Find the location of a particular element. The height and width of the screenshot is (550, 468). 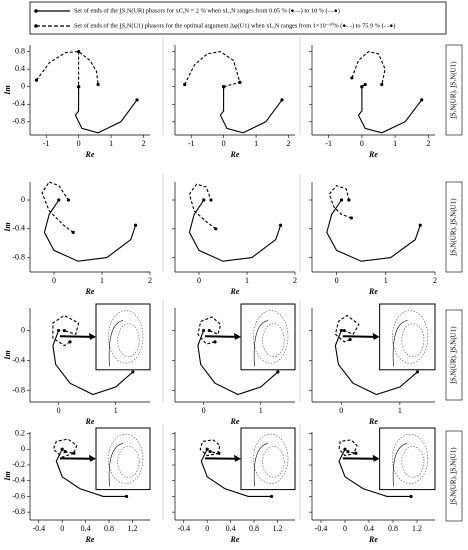

y-tick-label: 0.2 is located at coordinates (20, 432).